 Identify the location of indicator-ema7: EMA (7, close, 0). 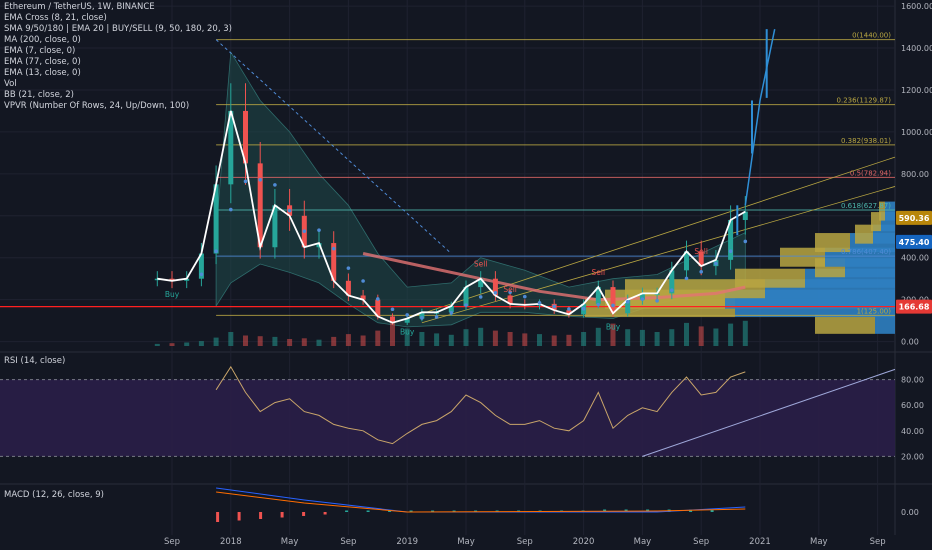
(40, 51).